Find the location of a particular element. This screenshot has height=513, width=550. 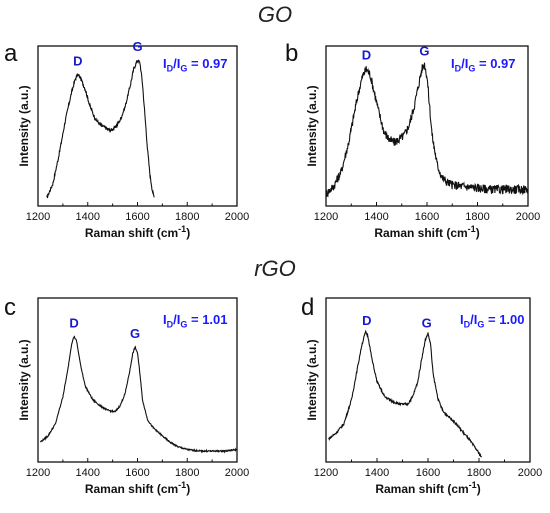

ratio-label: ID/IG = 1.00 is located at coordinates (492, 321).